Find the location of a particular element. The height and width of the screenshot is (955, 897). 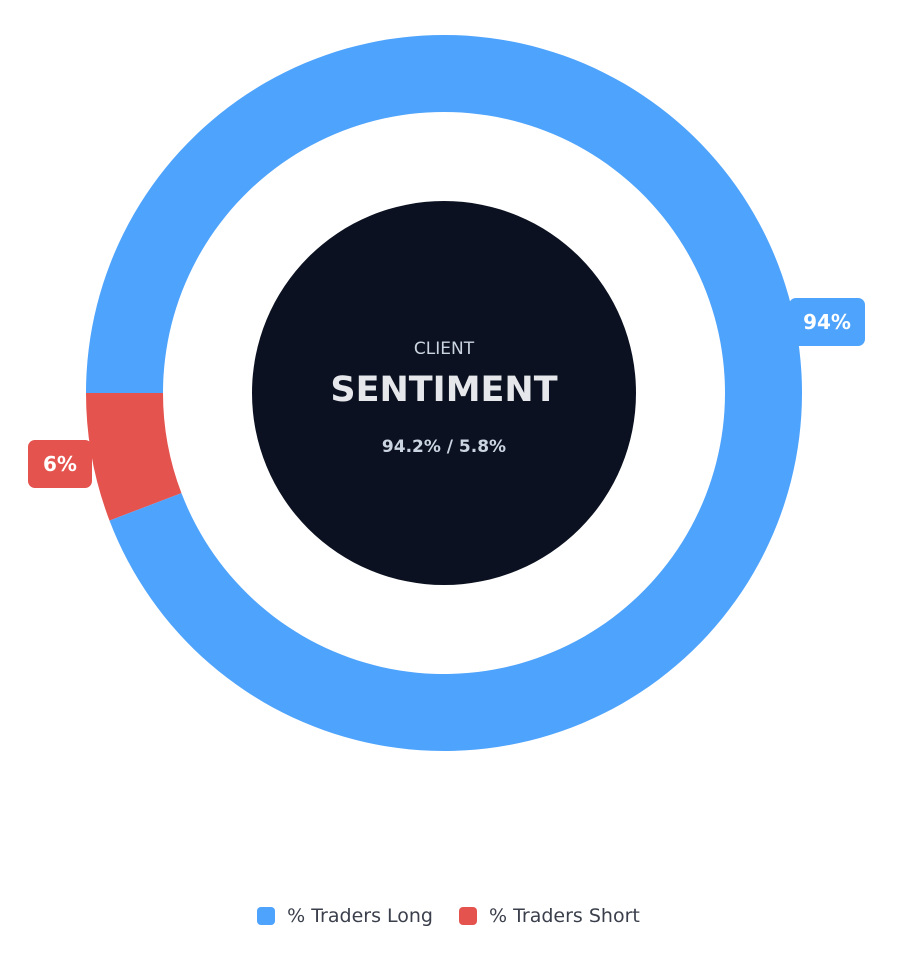

label-traders-long-text: 94% is located at coordinates (827, 322).